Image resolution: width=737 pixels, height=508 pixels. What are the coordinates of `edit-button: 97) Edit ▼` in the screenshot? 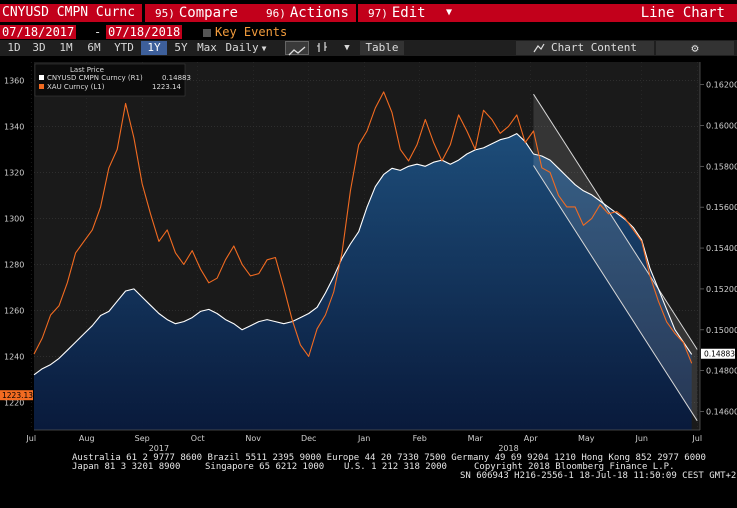 It's located at (408, 13).